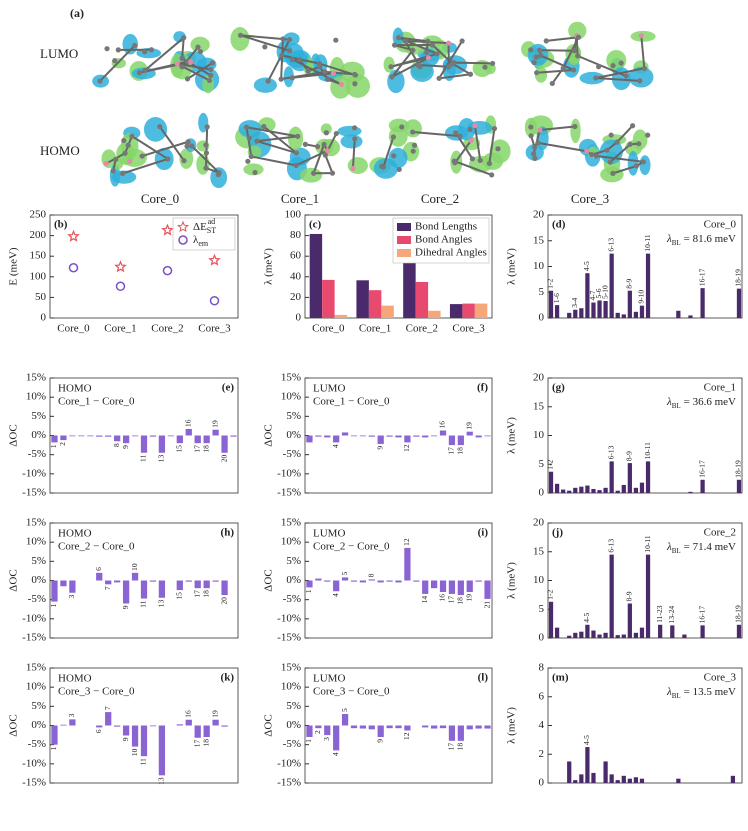 The image size is (748, 831). I want to click on panel-note: Core_1 − Core_0, so click(351, 402).